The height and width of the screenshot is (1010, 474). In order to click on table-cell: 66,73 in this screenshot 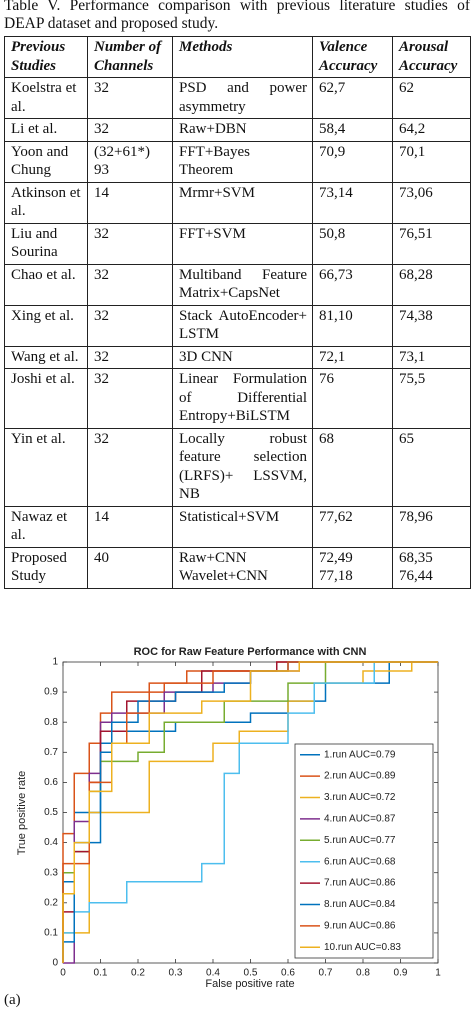, I will do `click(352, 284)`.